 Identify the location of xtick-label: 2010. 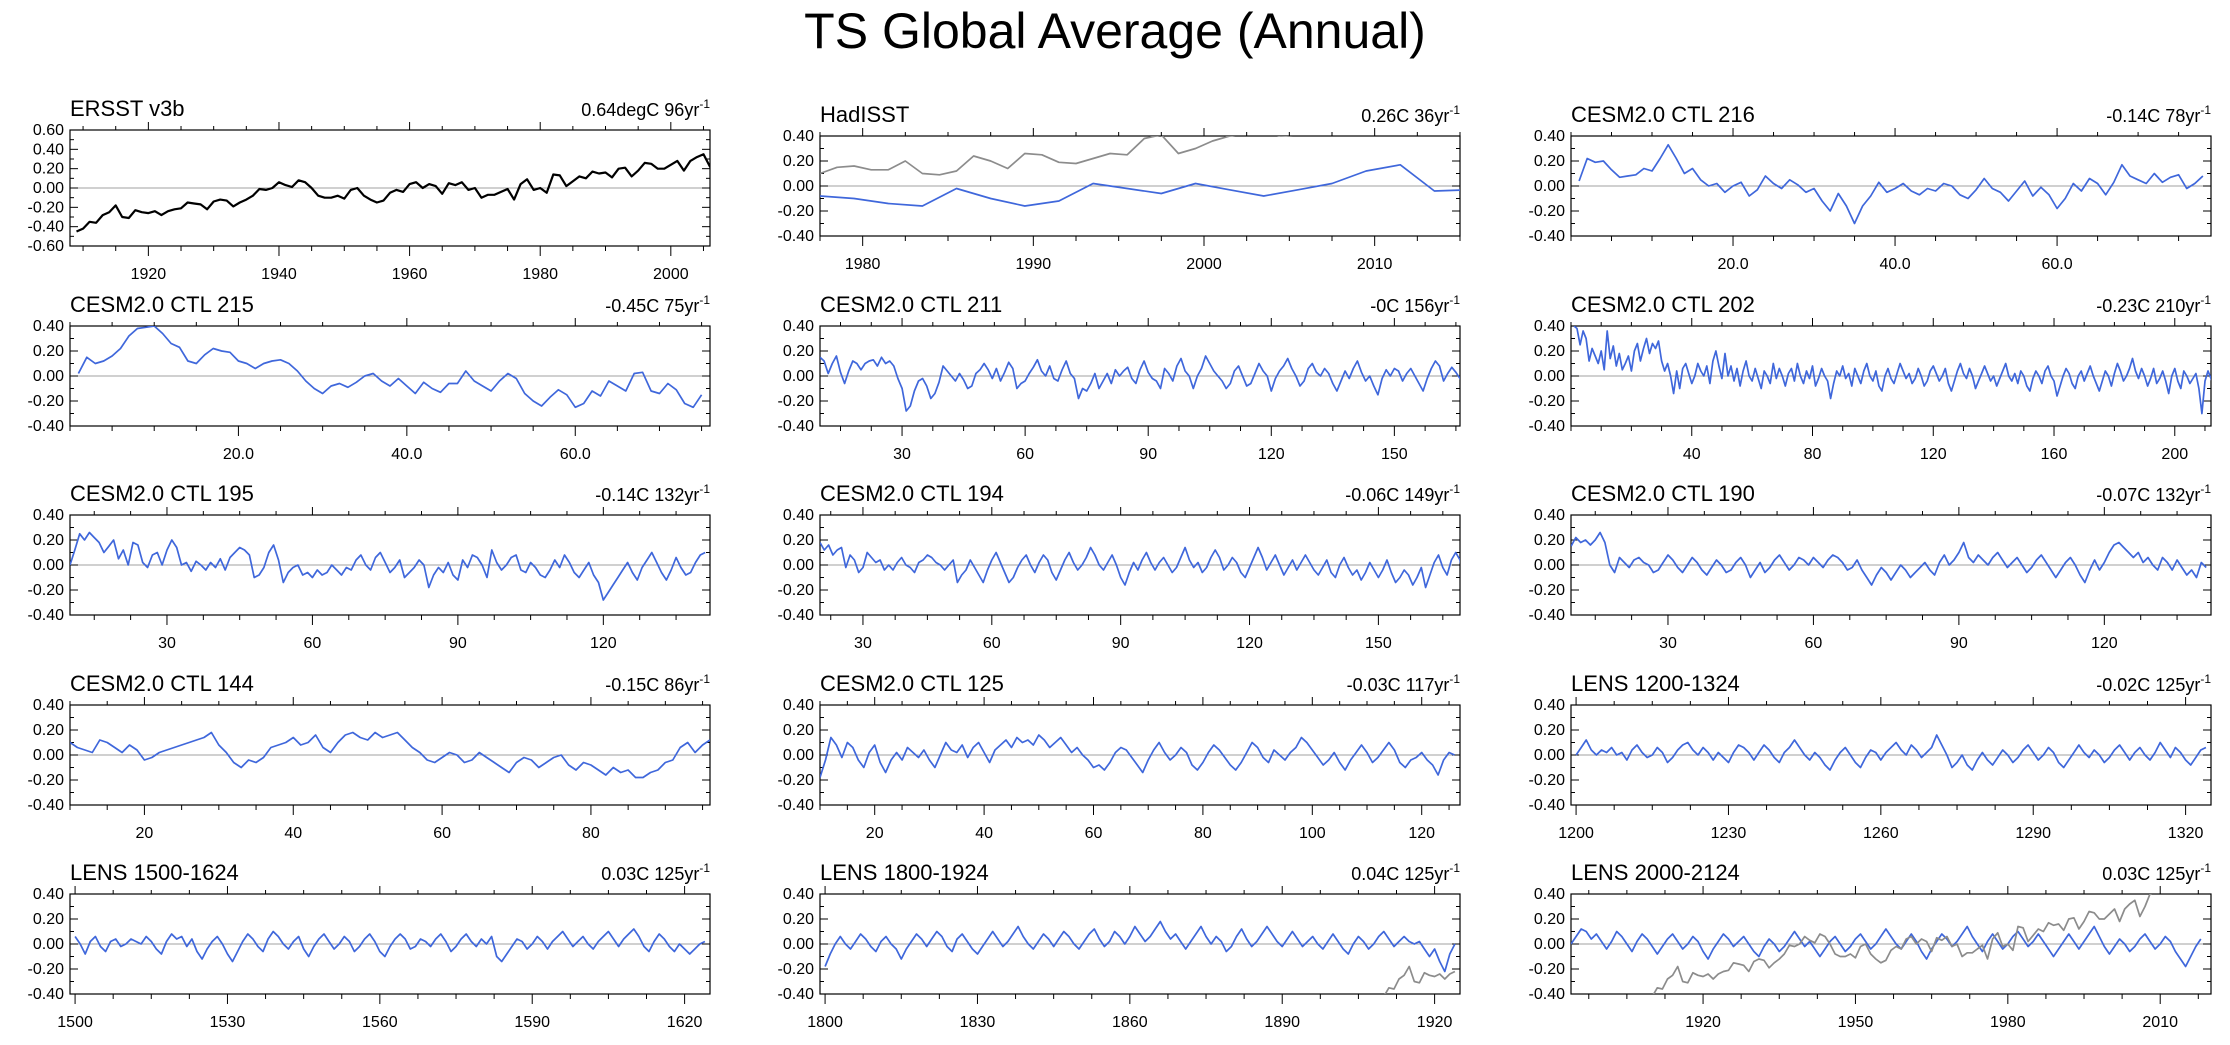
(2160, 1022).